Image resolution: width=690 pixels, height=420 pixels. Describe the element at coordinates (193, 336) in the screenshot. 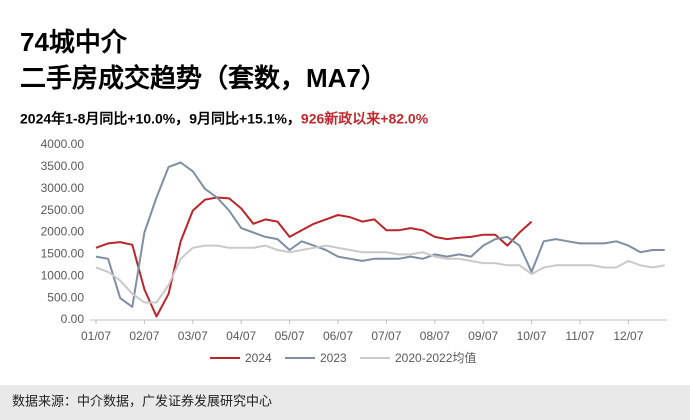

I see `x-tick-label: 03/07` at that location.